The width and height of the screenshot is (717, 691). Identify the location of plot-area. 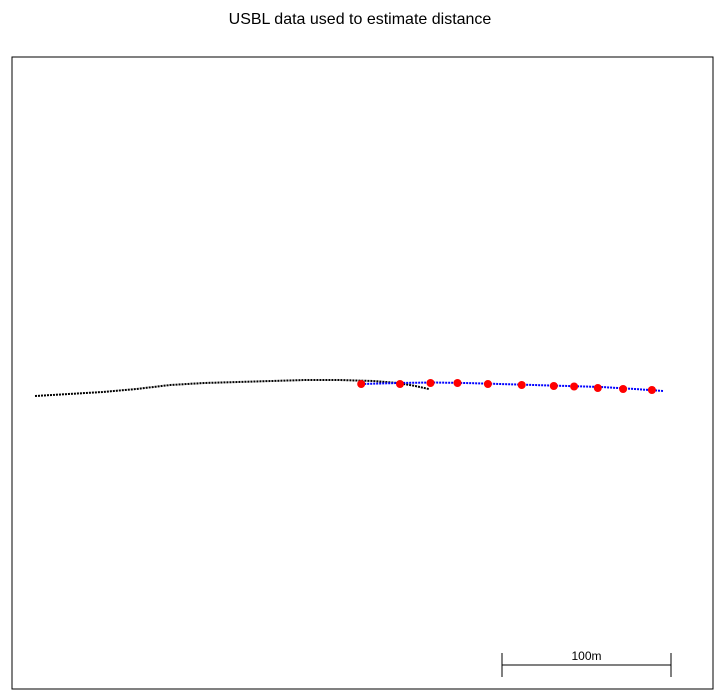
(349, 388).